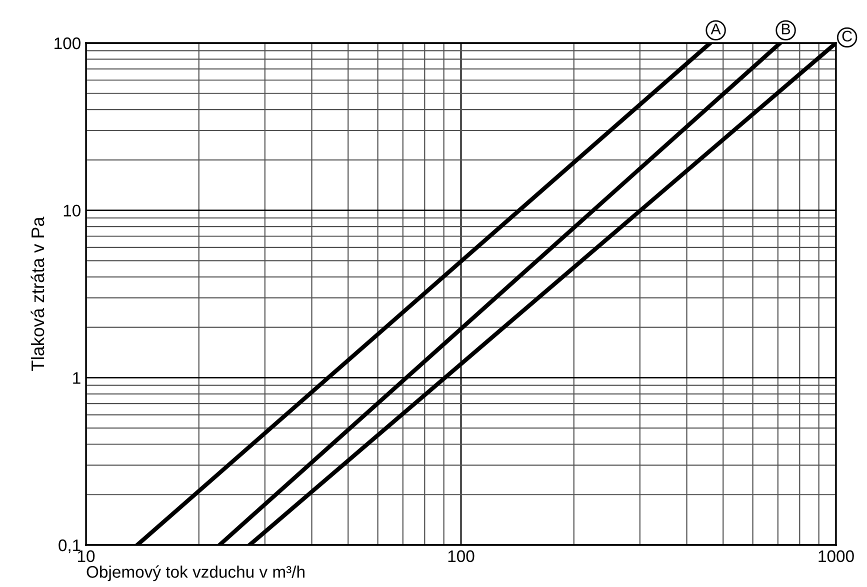 This screenshot has height=587, width=867. Describe the element at coordinates (76, 378) in the screenshot. I see `y-tick-label: 1` at that location.